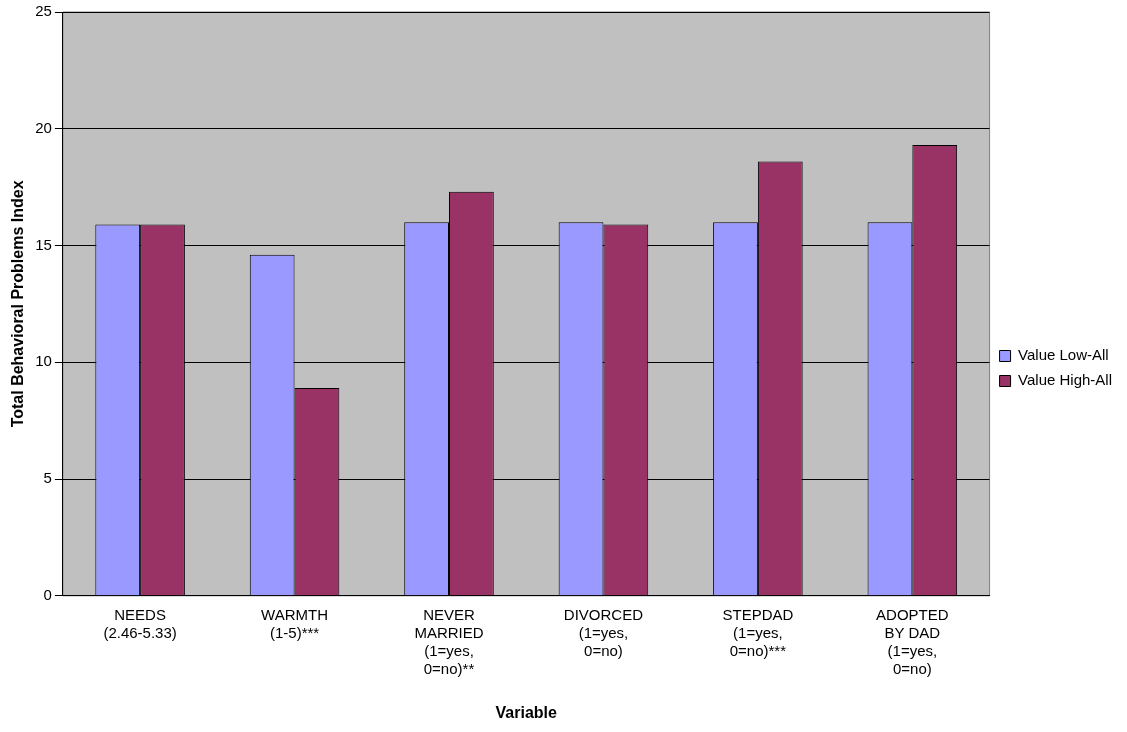 The image size is (1127, 732). Describe the element at coordinates (47, 594) in the screenshot. I see `y-tick-label: 0` at that location.